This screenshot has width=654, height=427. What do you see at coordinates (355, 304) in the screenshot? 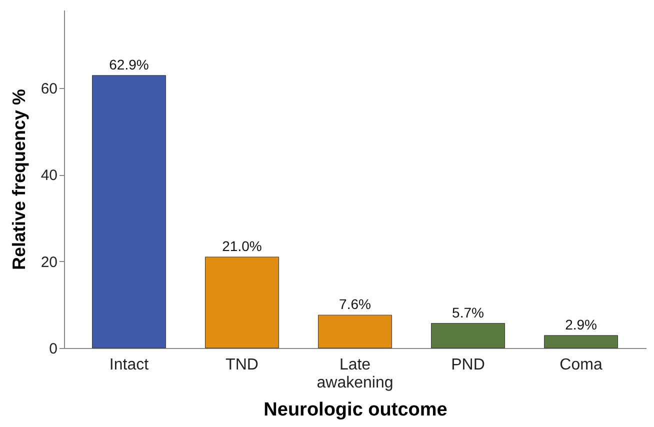
I see `data-label: 7.6%` at bounding box center [355, 304].